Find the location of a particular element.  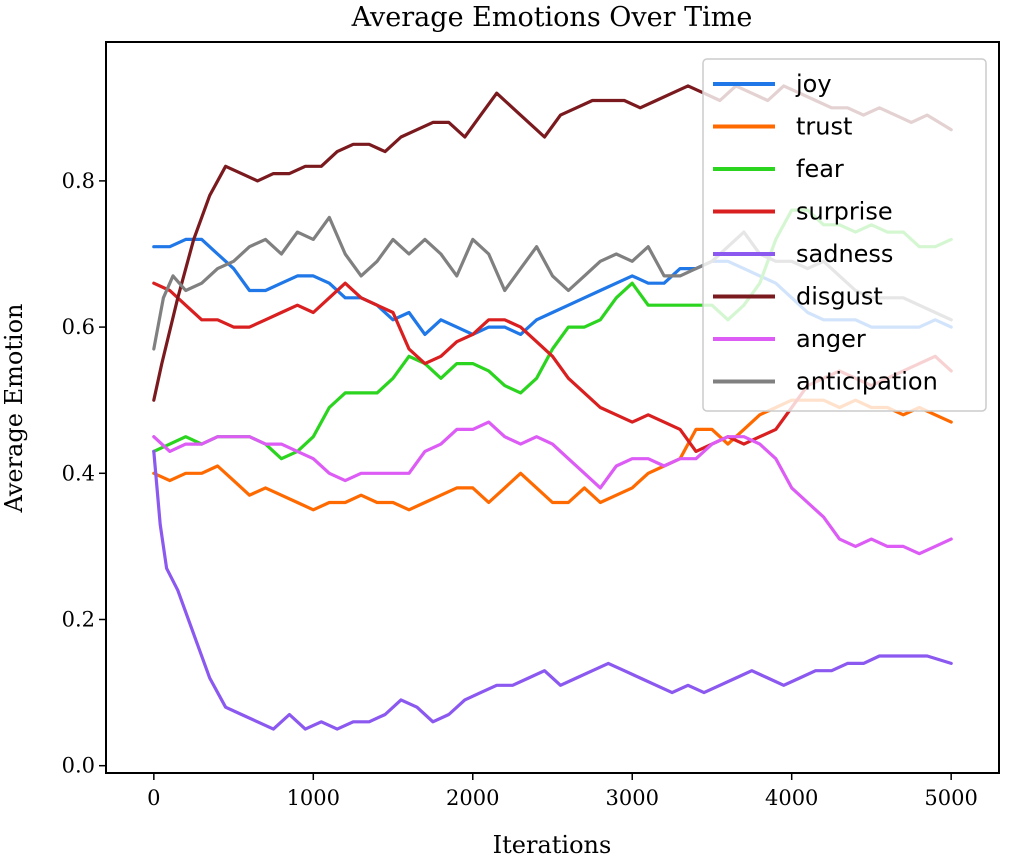

legend-box is located at coordinates (844, 235).